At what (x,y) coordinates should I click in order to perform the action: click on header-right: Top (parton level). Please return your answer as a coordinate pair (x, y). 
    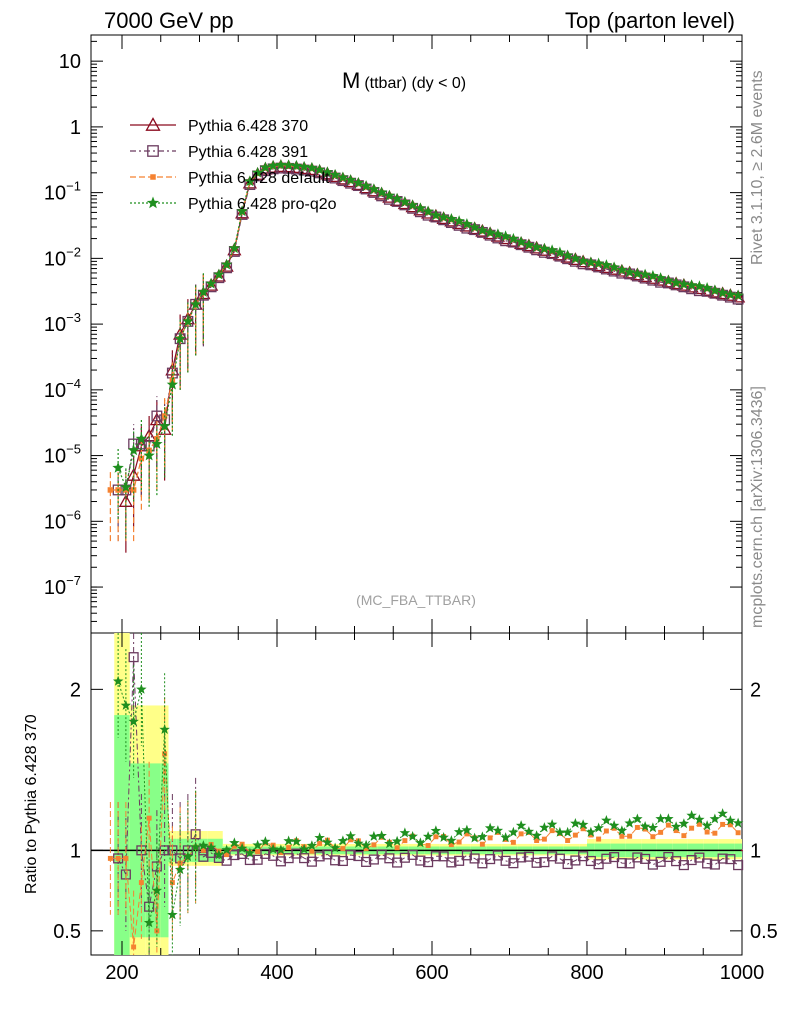
    Looking at the image, I should click on (650, 20).